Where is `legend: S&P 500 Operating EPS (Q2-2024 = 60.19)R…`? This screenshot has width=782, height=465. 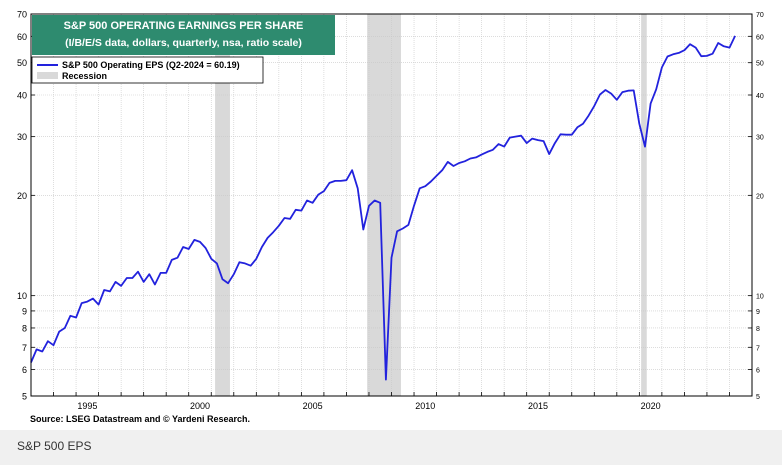
legend: S&P 500 Operating EPS (Q2-2024 = 60.19)R… is located at coordinates (147, 70).